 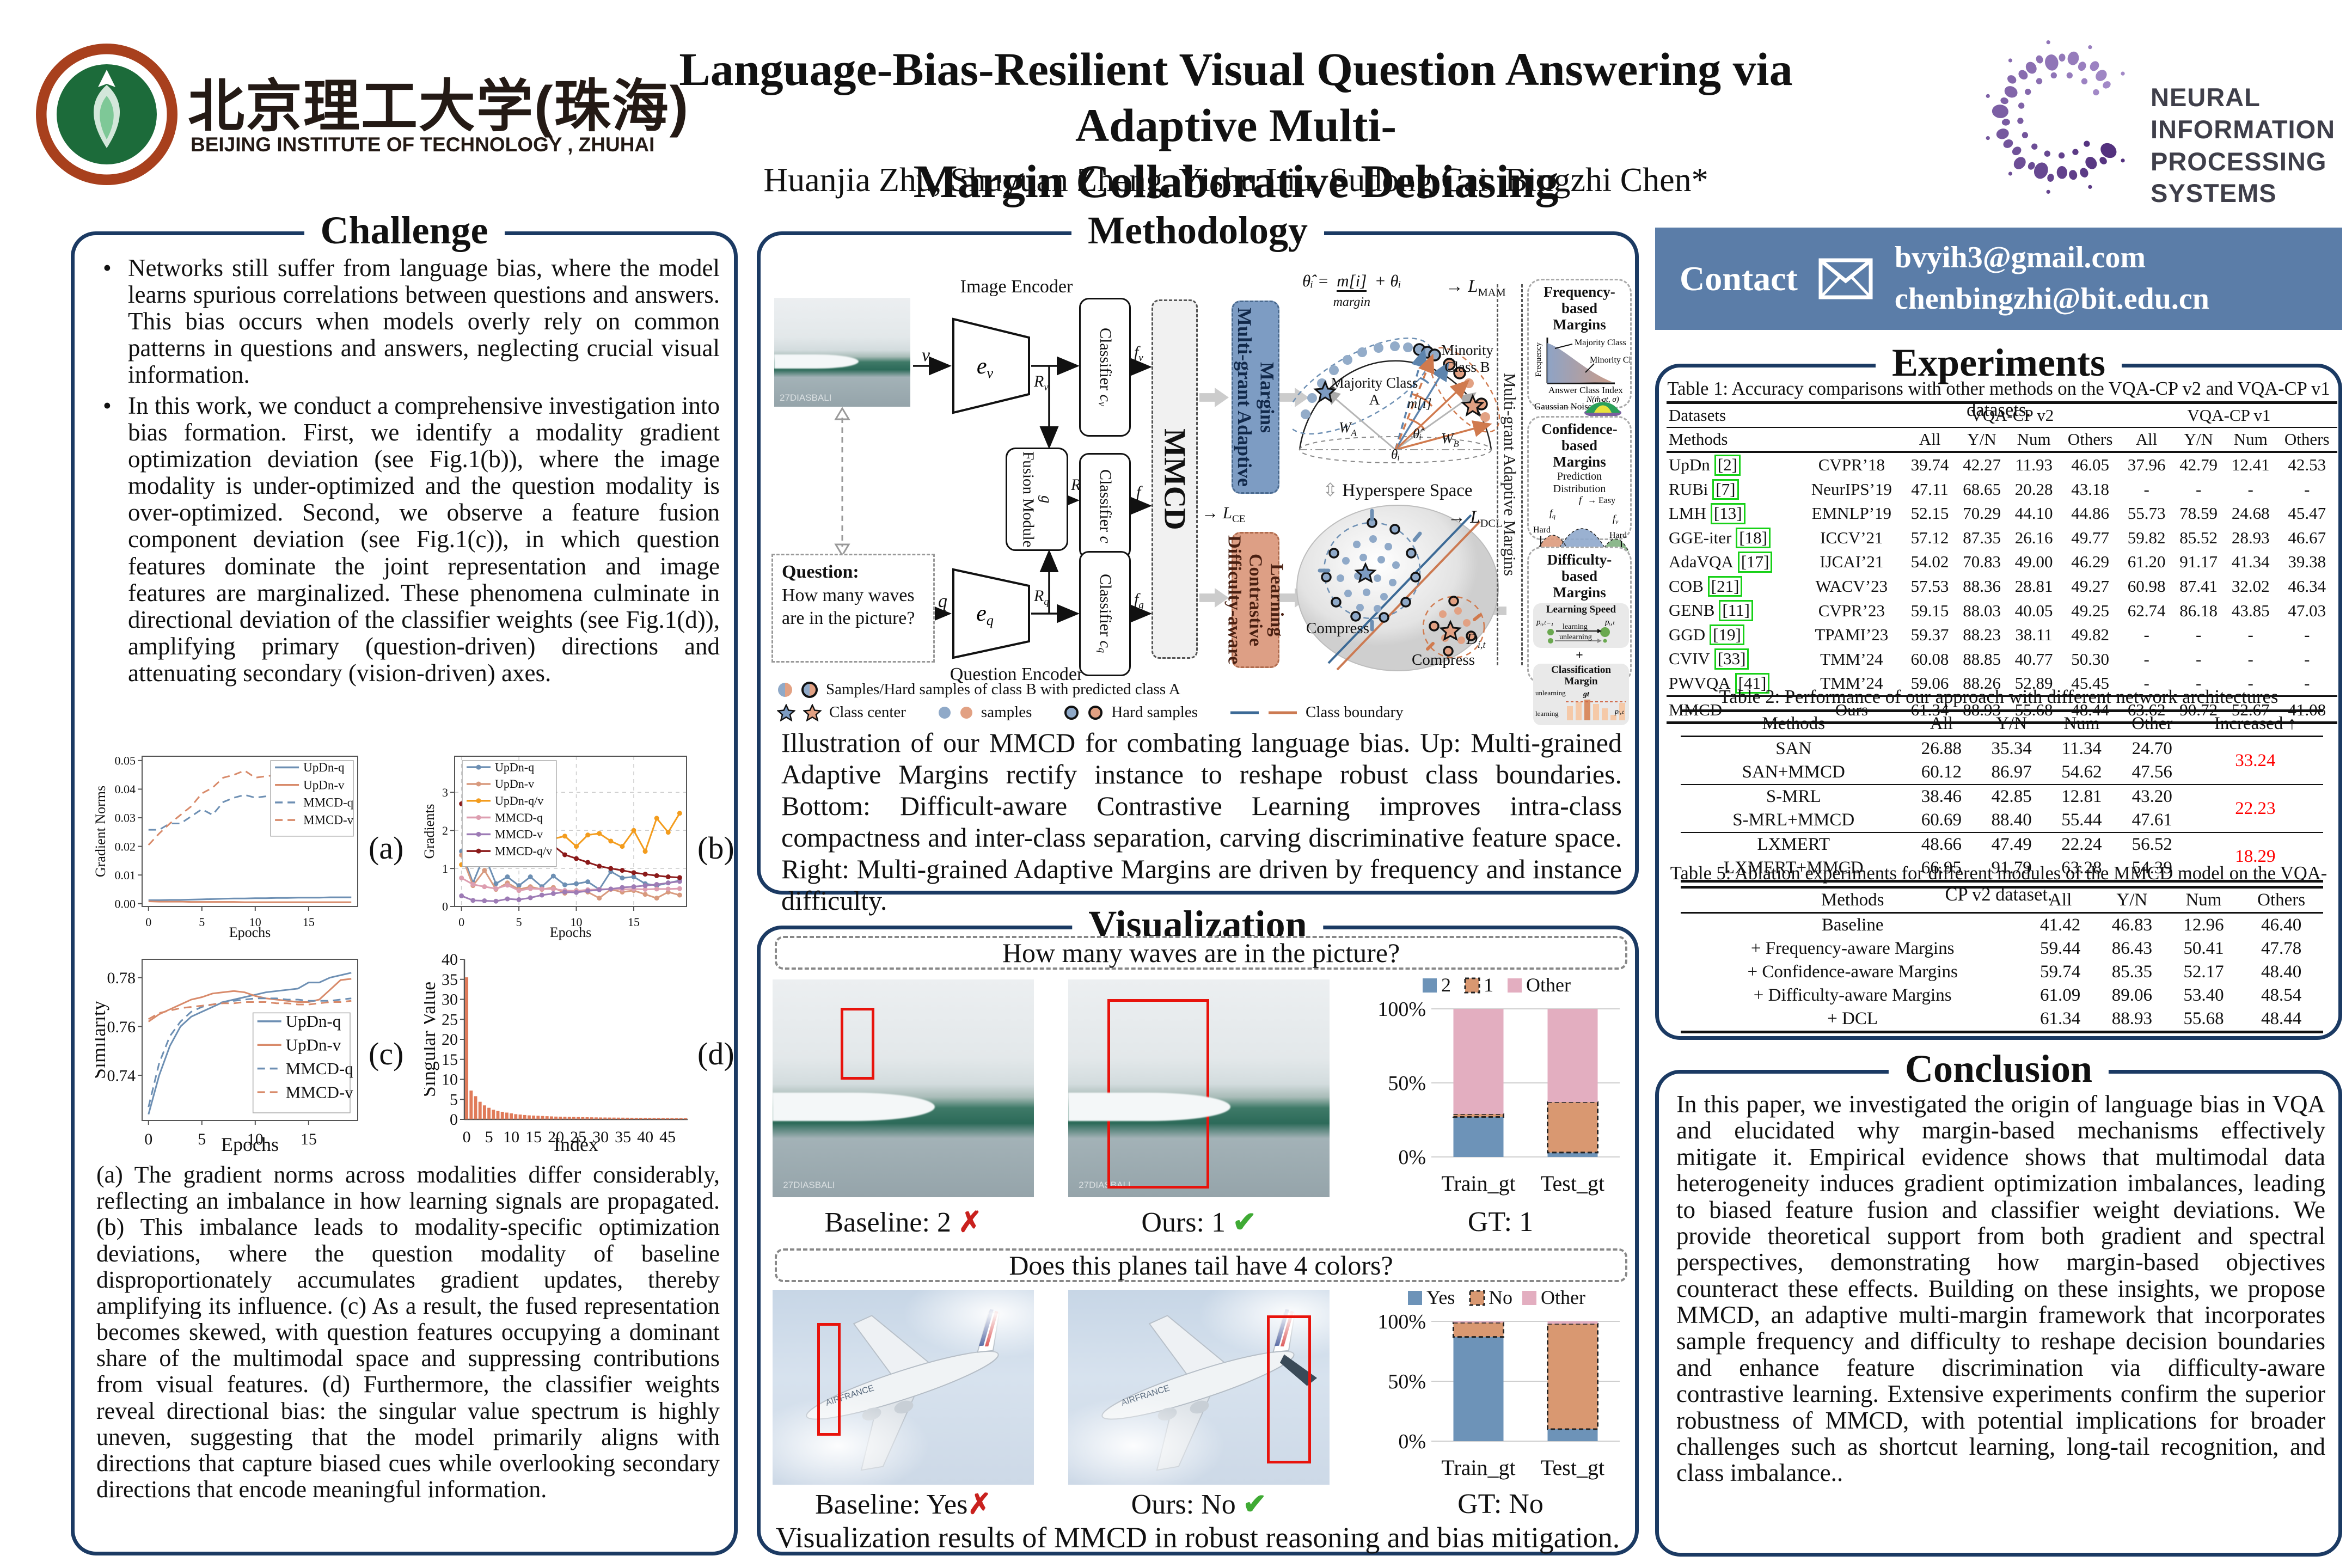 I want to click on svg-text: 40, so click(x=645, y=1137).